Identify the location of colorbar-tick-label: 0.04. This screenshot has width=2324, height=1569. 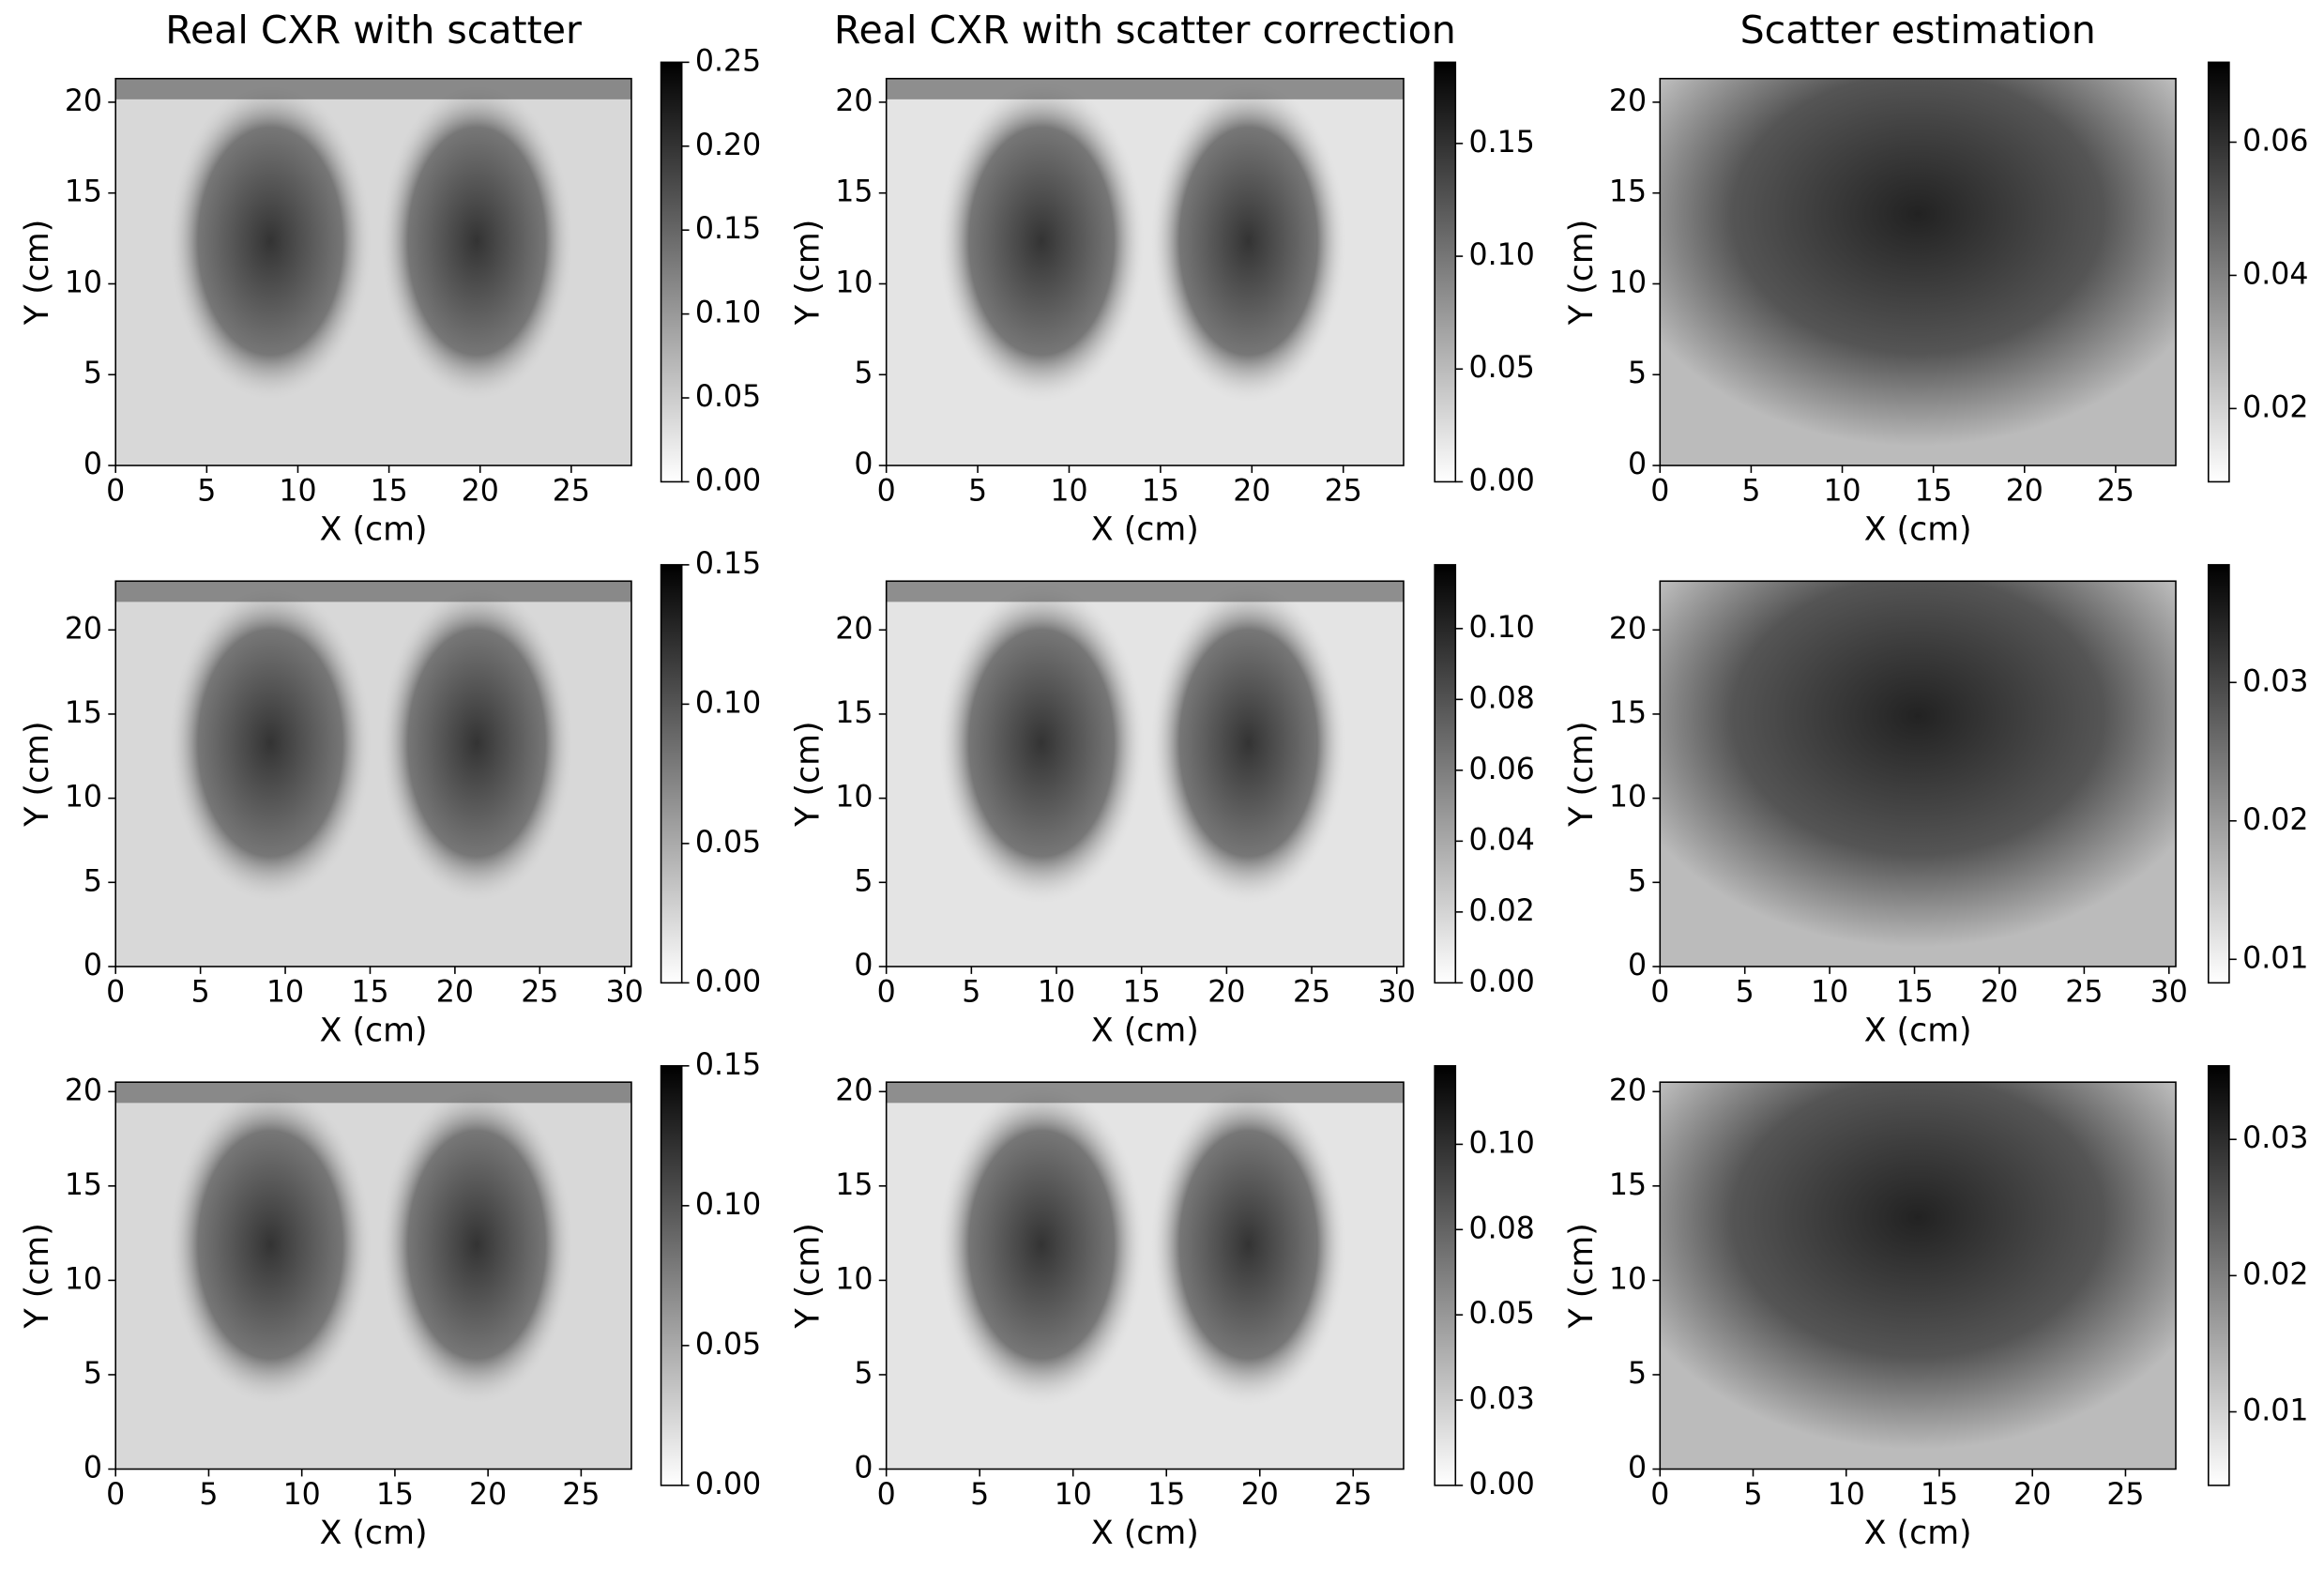
(2275, 274).